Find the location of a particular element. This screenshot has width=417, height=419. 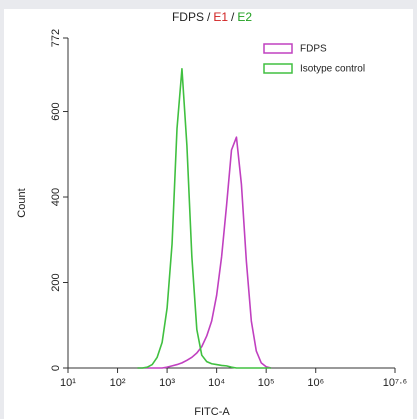

y-tick-label: 600 is located at coordinates (56, 111).